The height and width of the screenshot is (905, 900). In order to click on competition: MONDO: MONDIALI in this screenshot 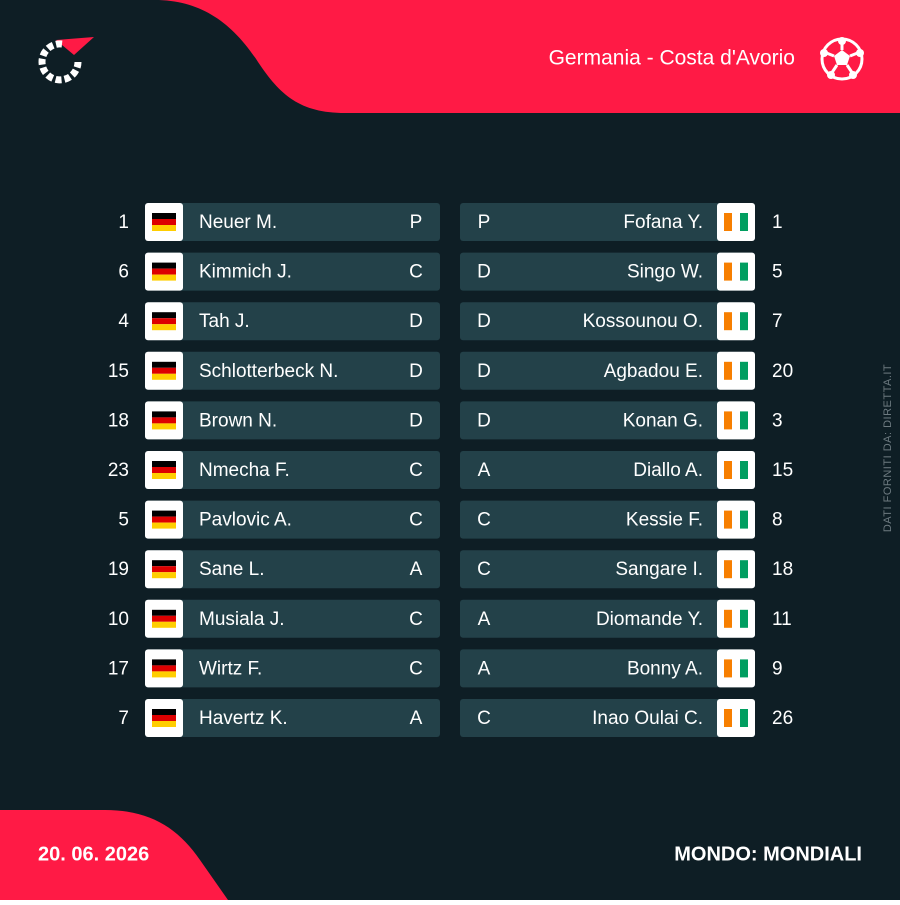, I will do `click(768, 854)`.